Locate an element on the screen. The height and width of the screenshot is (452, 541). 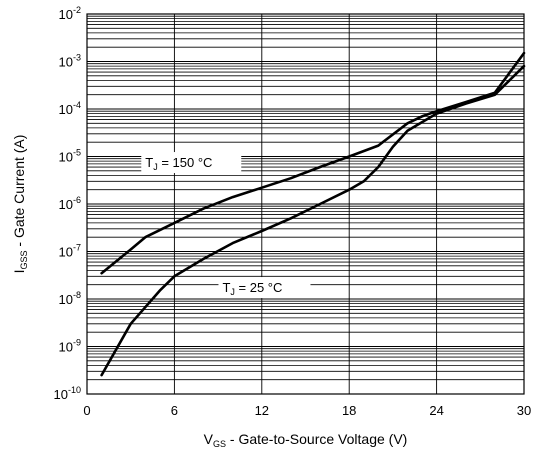
x-axis-label: VGS - Gate-to-Source Voltage (V) is located at coordinates (306, 440).